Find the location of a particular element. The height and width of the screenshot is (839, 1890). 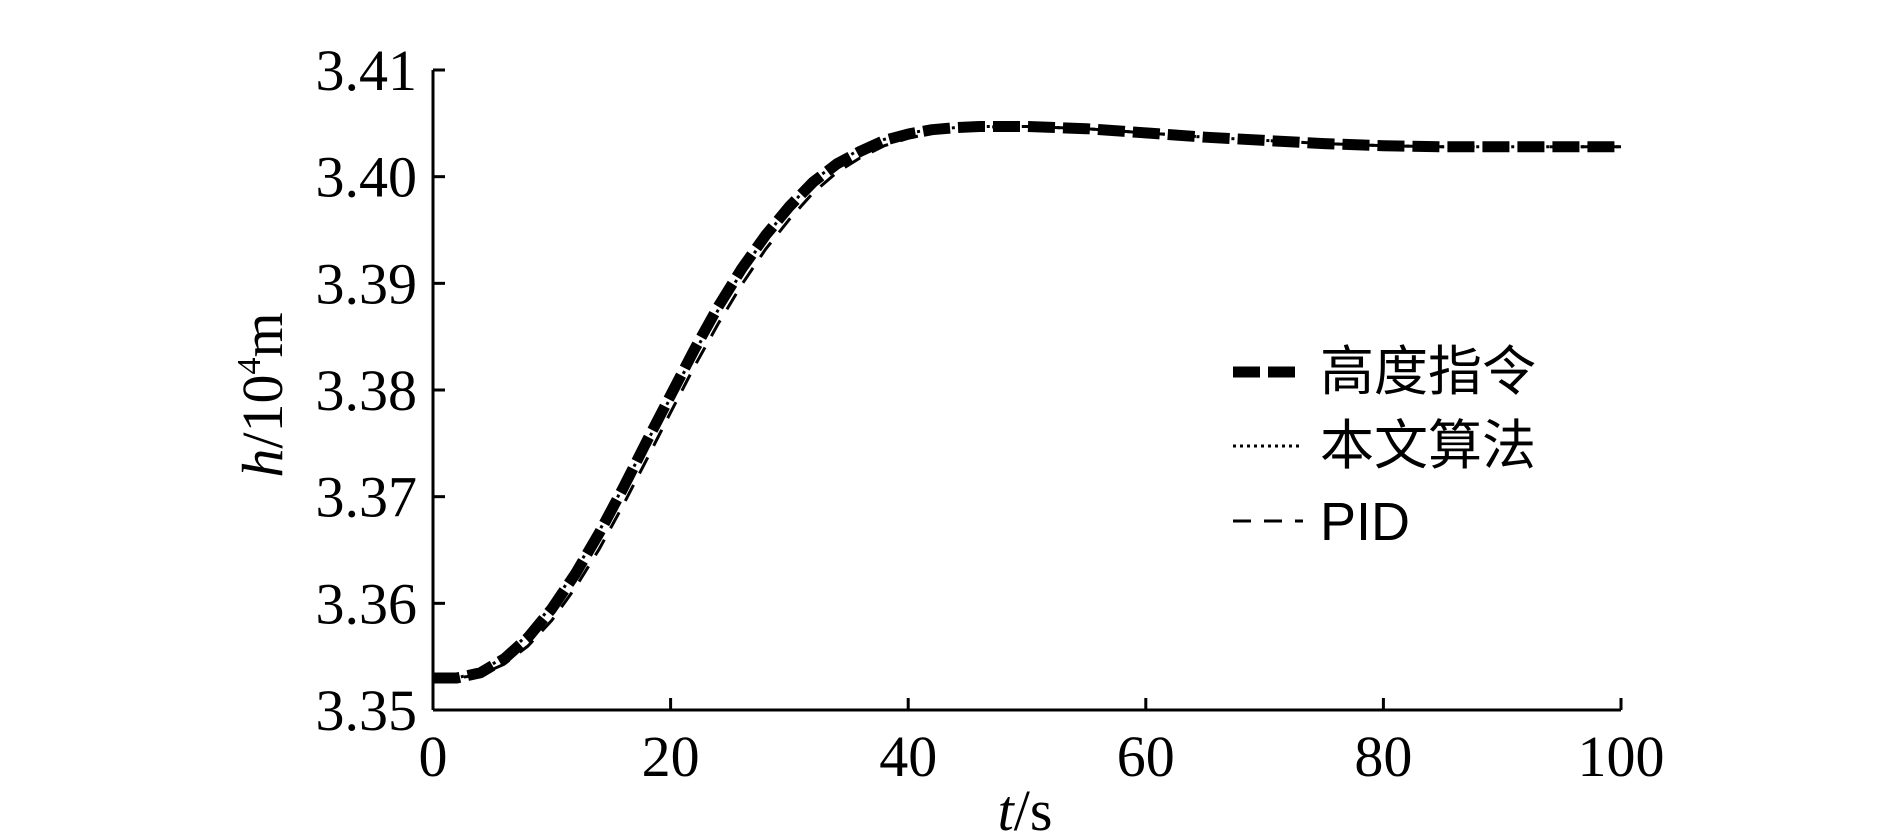

legend-item-pid: PID is located at coordinates (1321, 522).